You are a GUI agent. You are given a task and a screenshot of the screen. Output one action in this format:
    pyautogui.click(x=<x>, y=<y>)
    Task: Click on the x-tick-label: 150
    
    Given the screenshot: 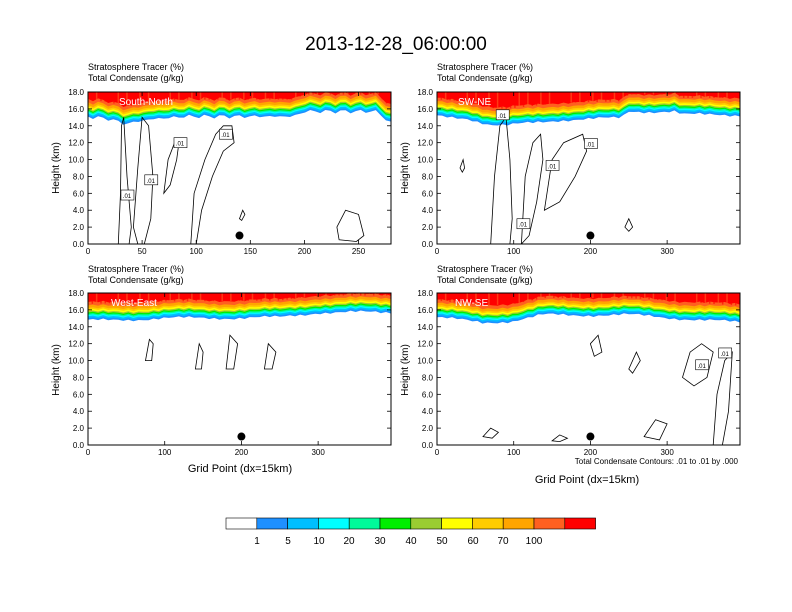 What is the action you would take?
    pyautogui.click(x=251, y=251)
    